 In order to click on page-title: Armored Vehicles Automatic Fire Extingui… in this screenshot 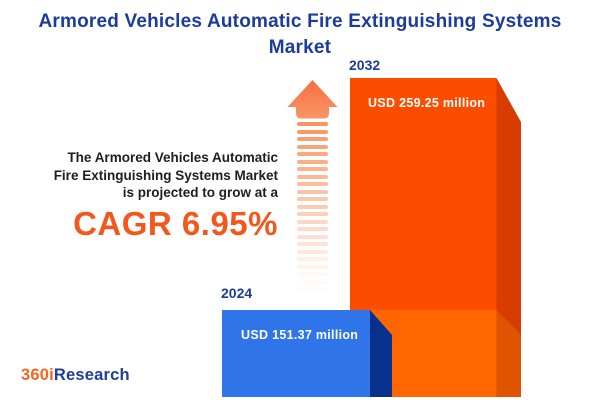, I will do `click(300, 35)`.